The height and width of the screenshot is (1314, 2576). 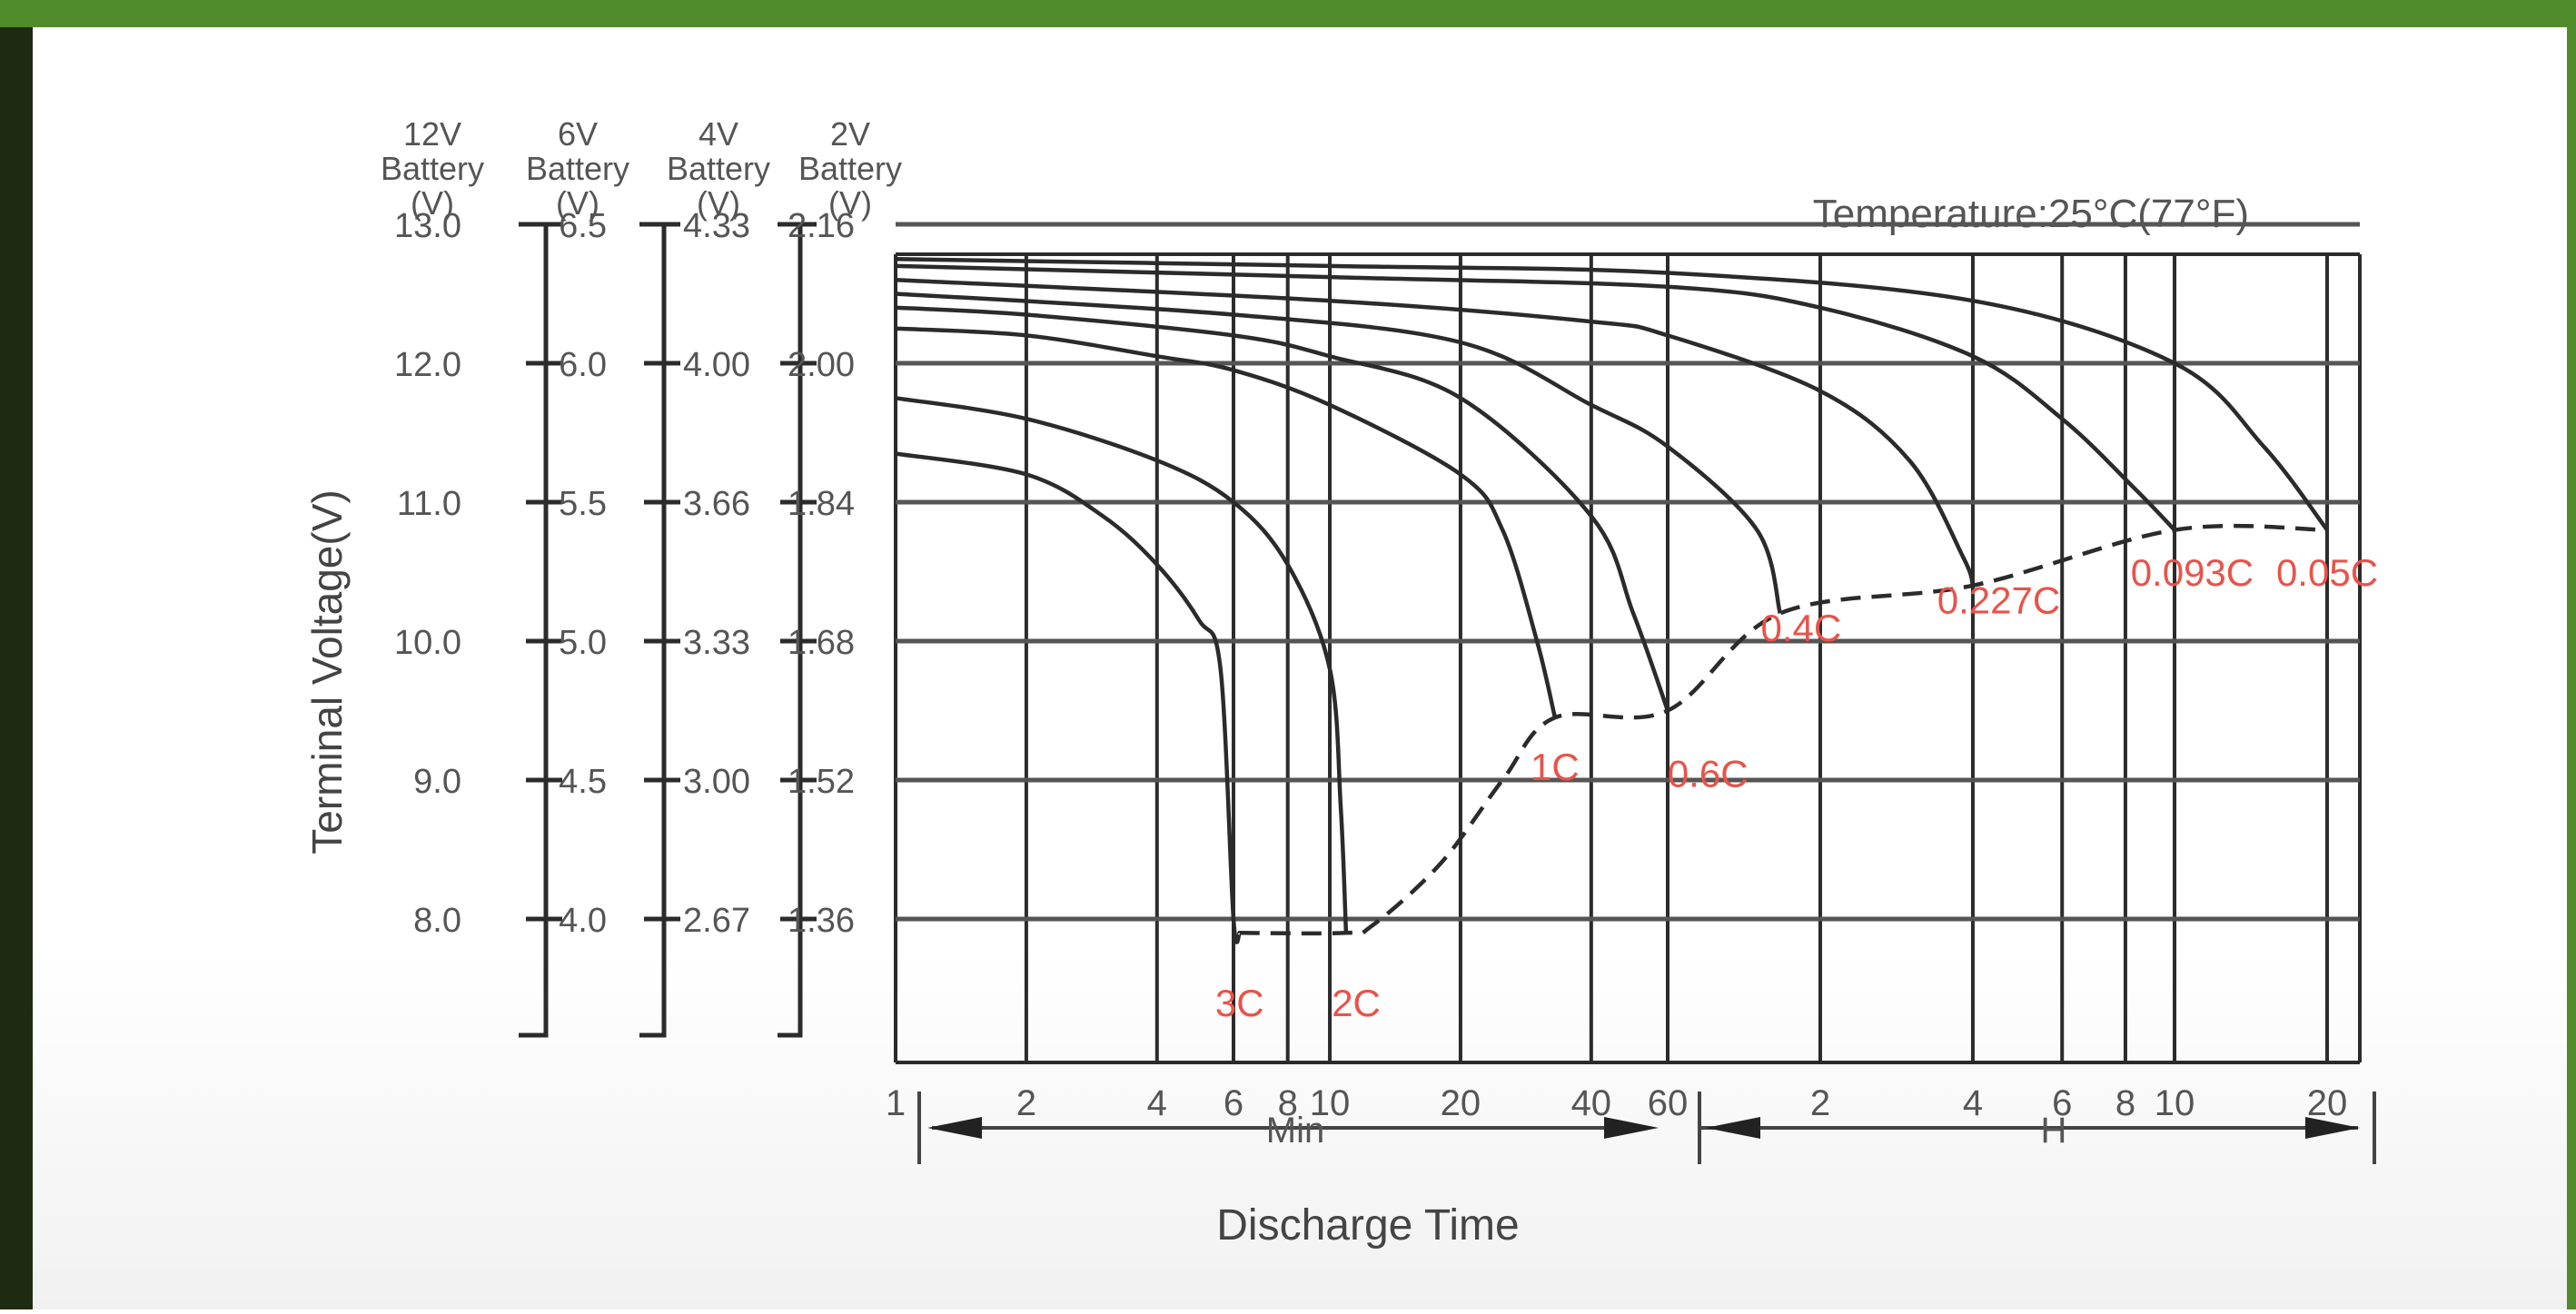 What do you see at coordinates (1239, 1003) in the screenshot?
I see `series-label: 3C` at bounding box center [1239, 1003].